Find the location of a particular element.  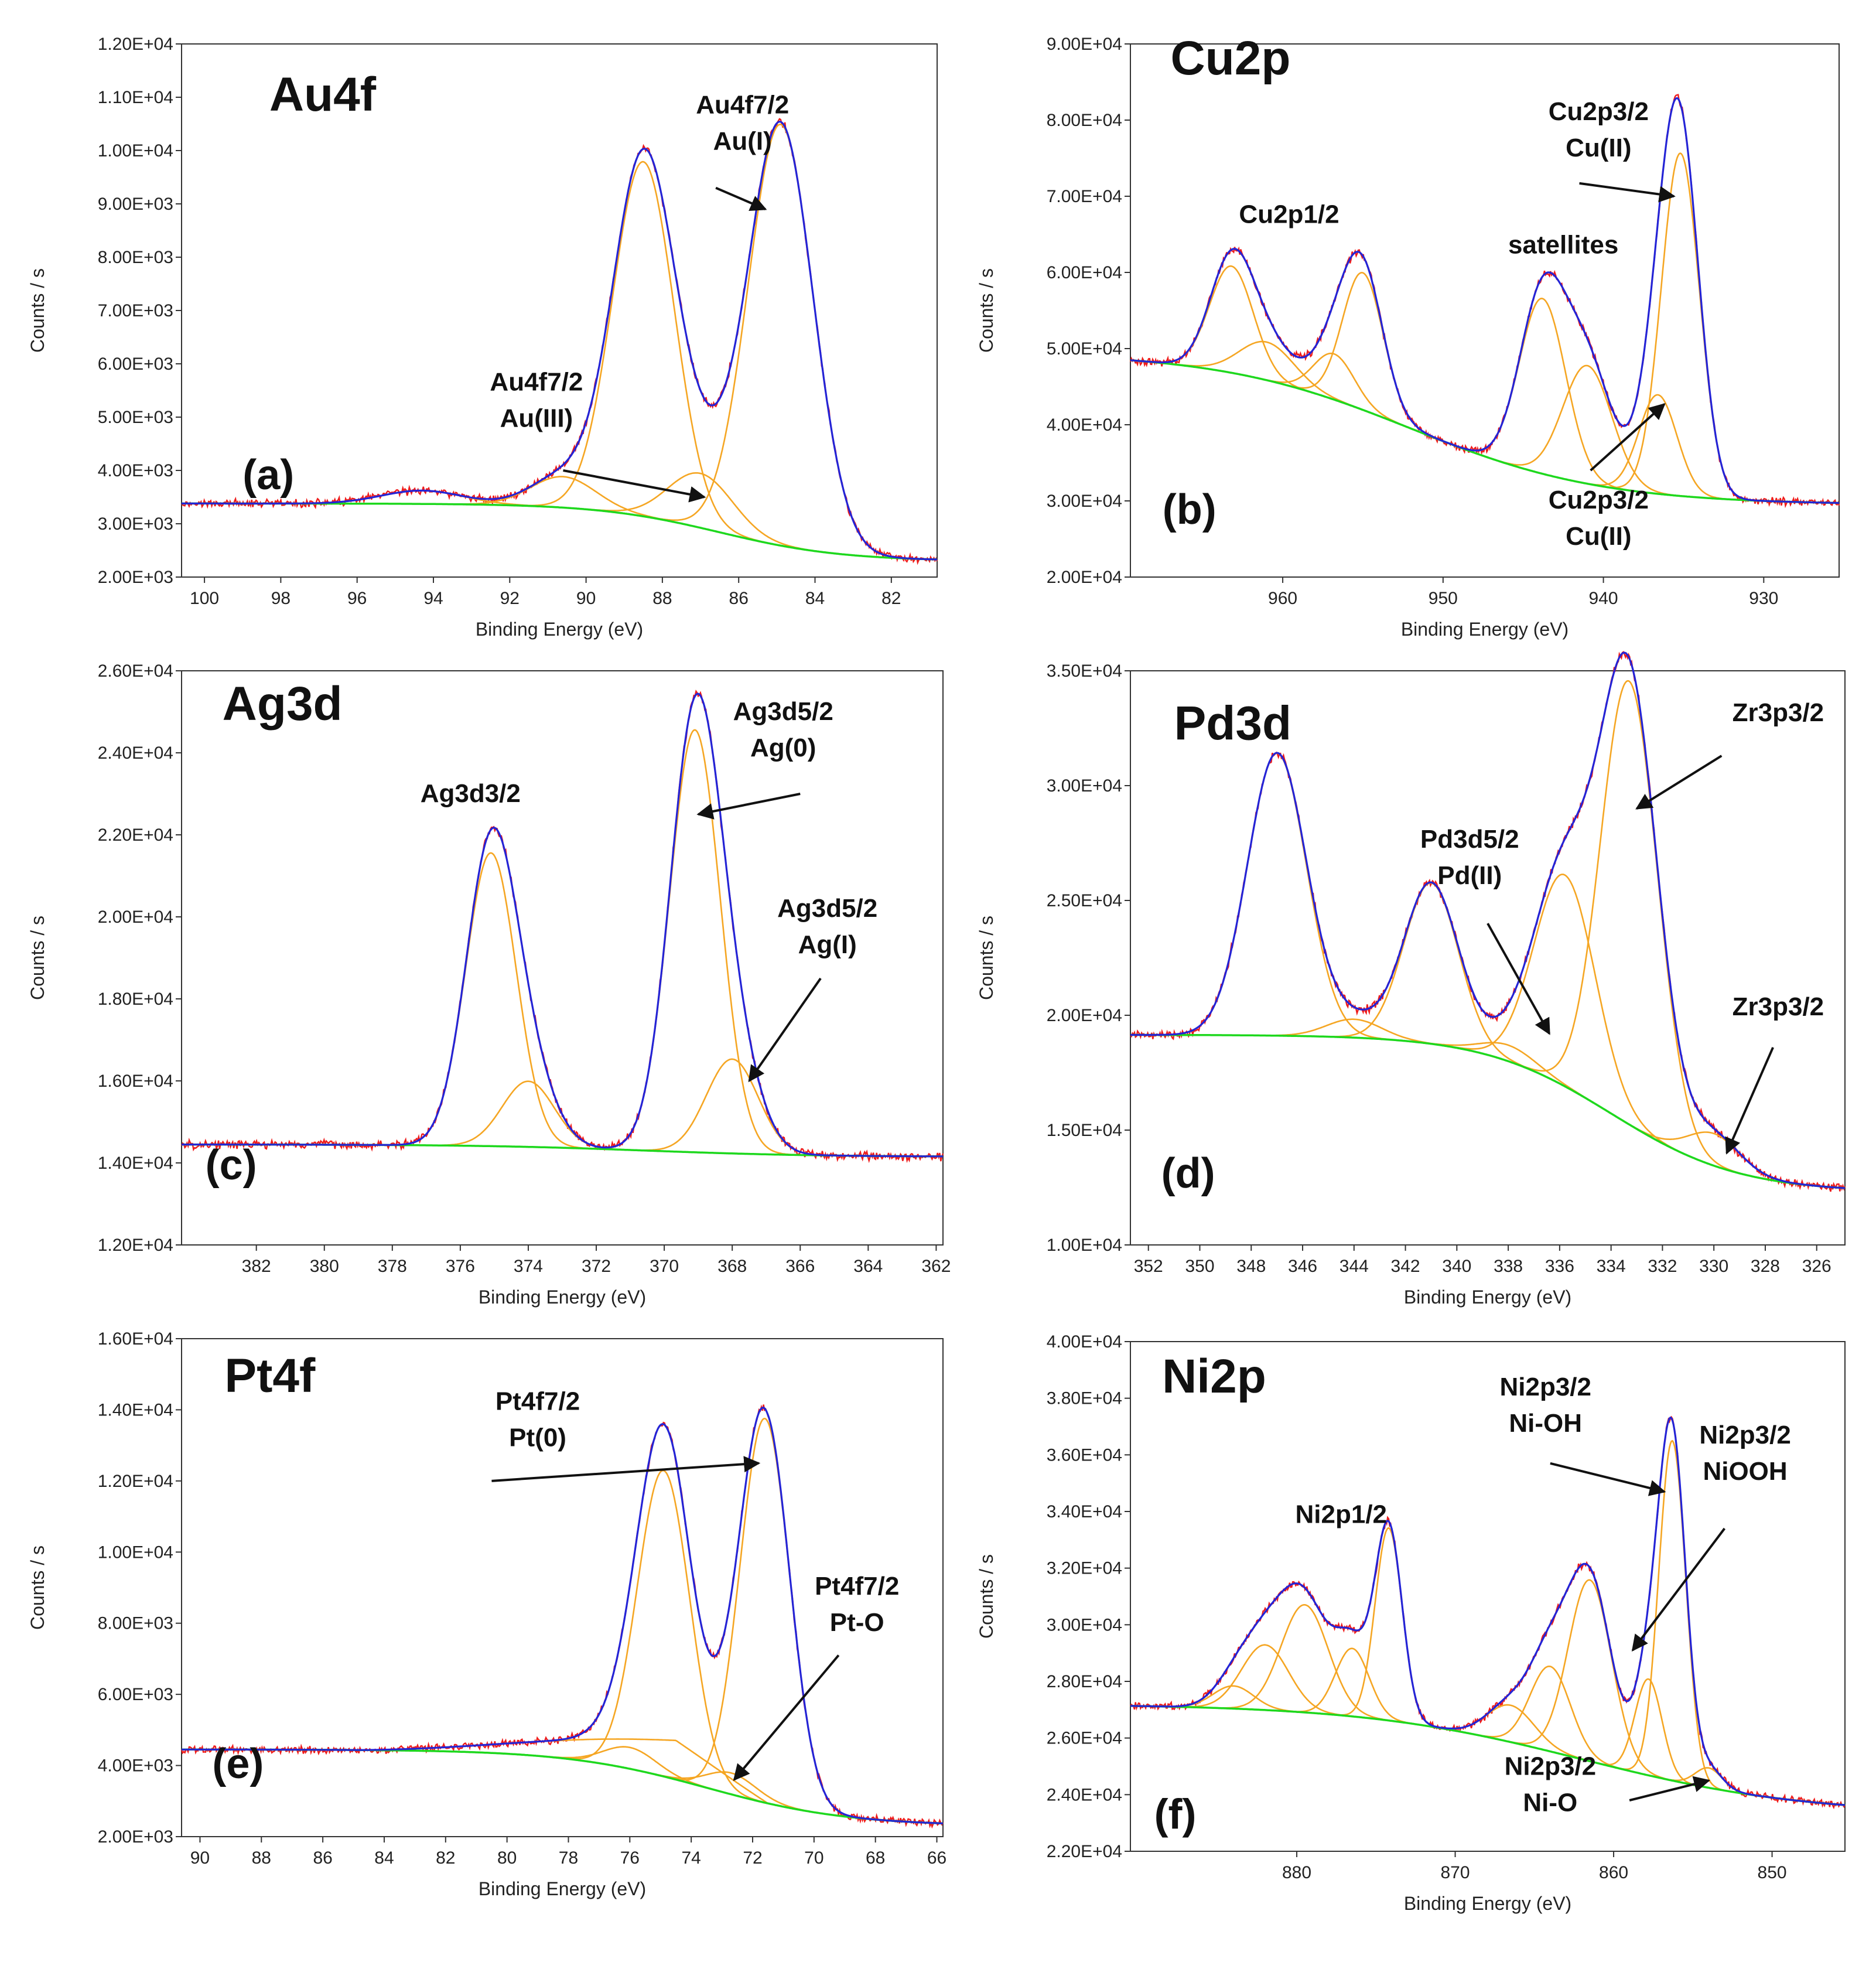

panel-label: (e) is located at coordinates (238, 1764).